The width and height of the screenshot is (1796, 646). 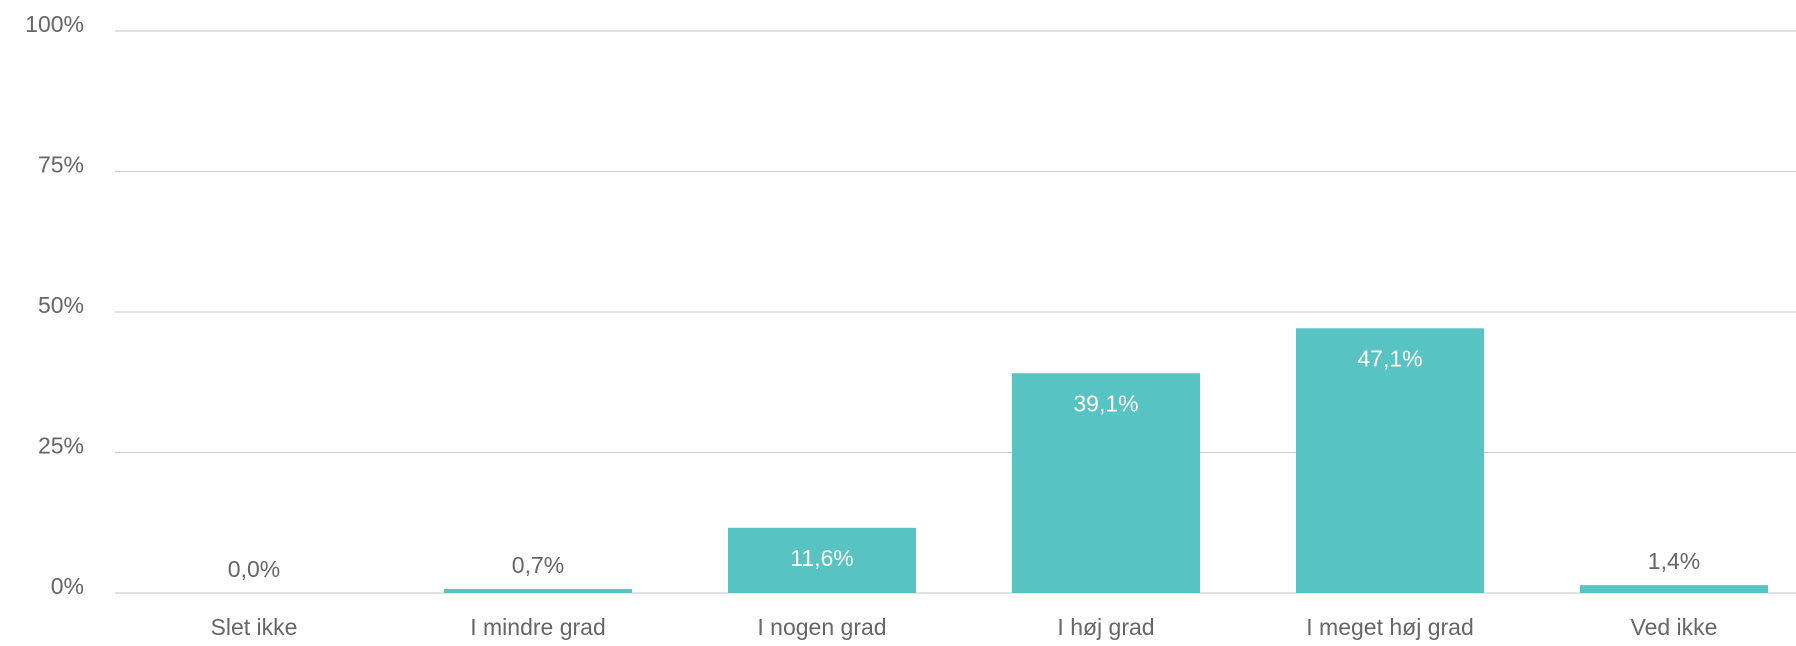 What do you see at coordinates (54, 24) in the screenshot?
I see `y-tick-label: 100%` at bounding box center [54, 24].